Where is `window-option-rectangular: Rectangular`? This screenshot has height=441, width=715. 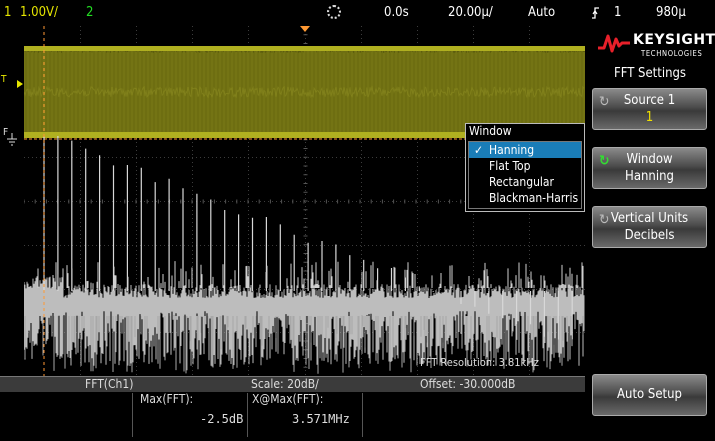 window-option-rectangular: Rectangular is located at coordinates (521, 182).